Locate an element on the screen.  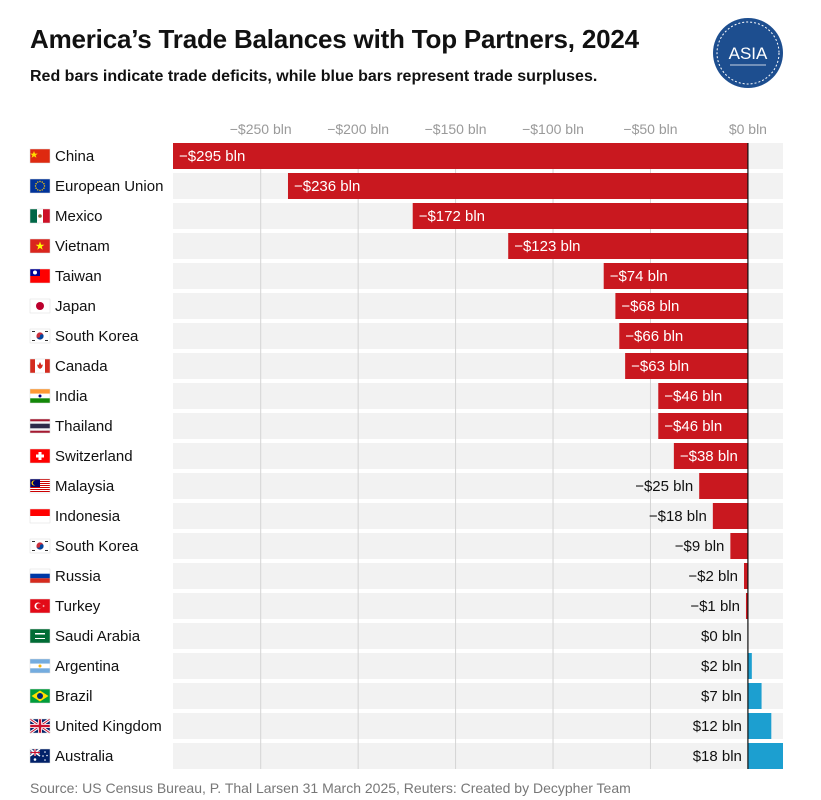
argentina-flag is located at coordinates (40, 666).